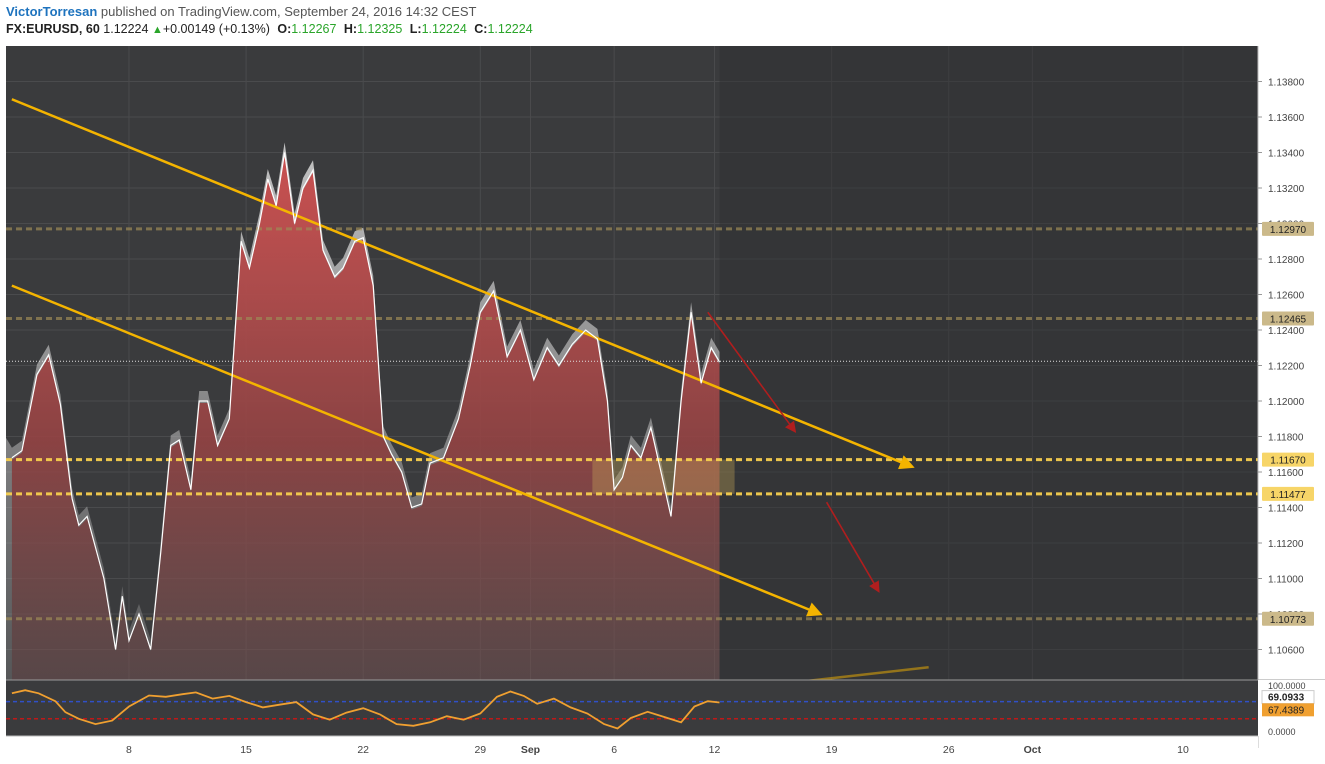 The width and height of the screenshot is (1325, 764). What do you see at coordinates (415, 29) in the screenshot?
I see `low-label: L:` at bounding box center [415, 29].